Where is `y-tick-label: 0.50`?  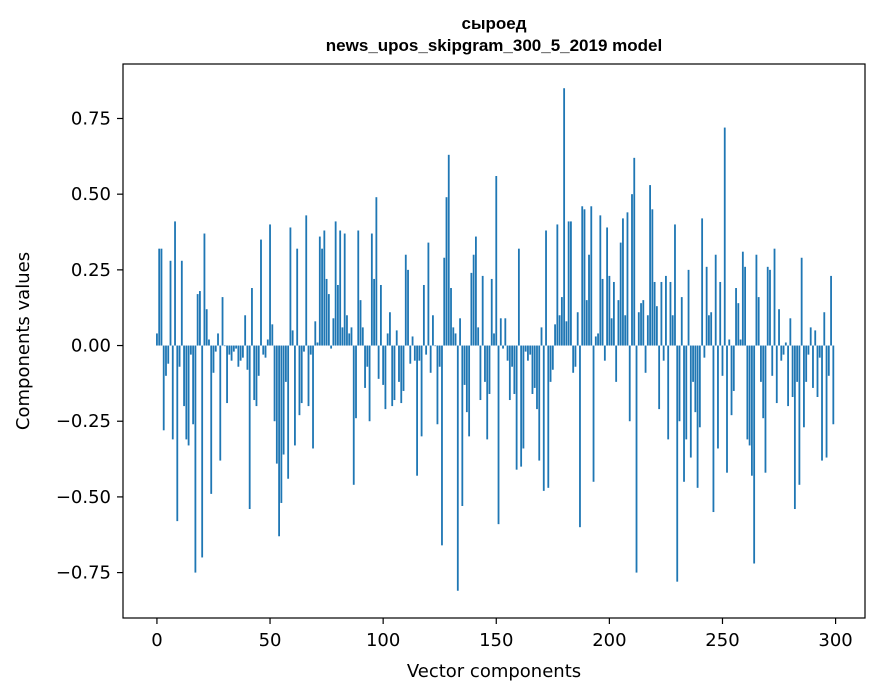 y-tick-label: 0.50 is located at coordinates (91, 194).